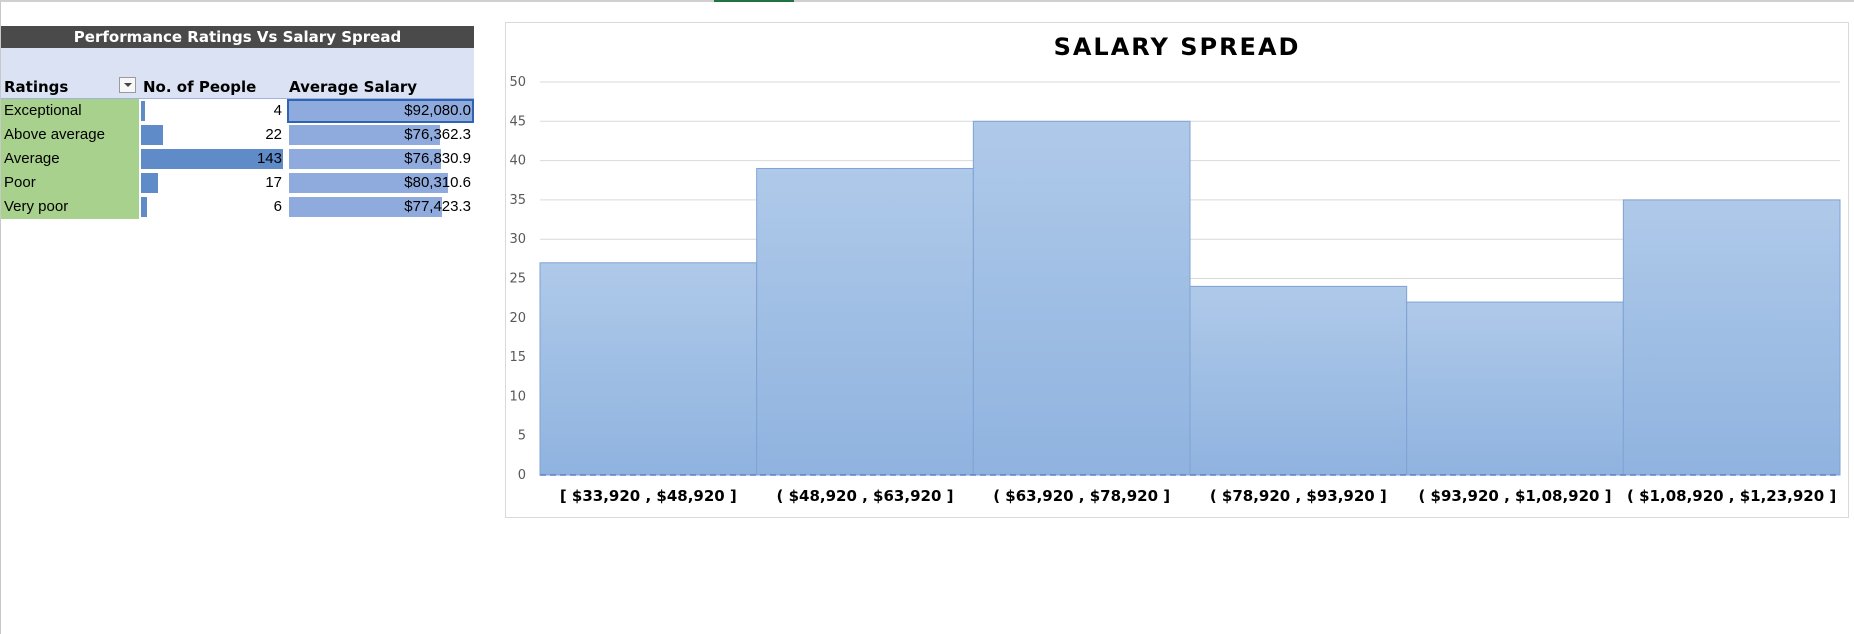  Describe the element at coordinates (0, 318) in the screenshot. I see `sheet-left-border` at that location.